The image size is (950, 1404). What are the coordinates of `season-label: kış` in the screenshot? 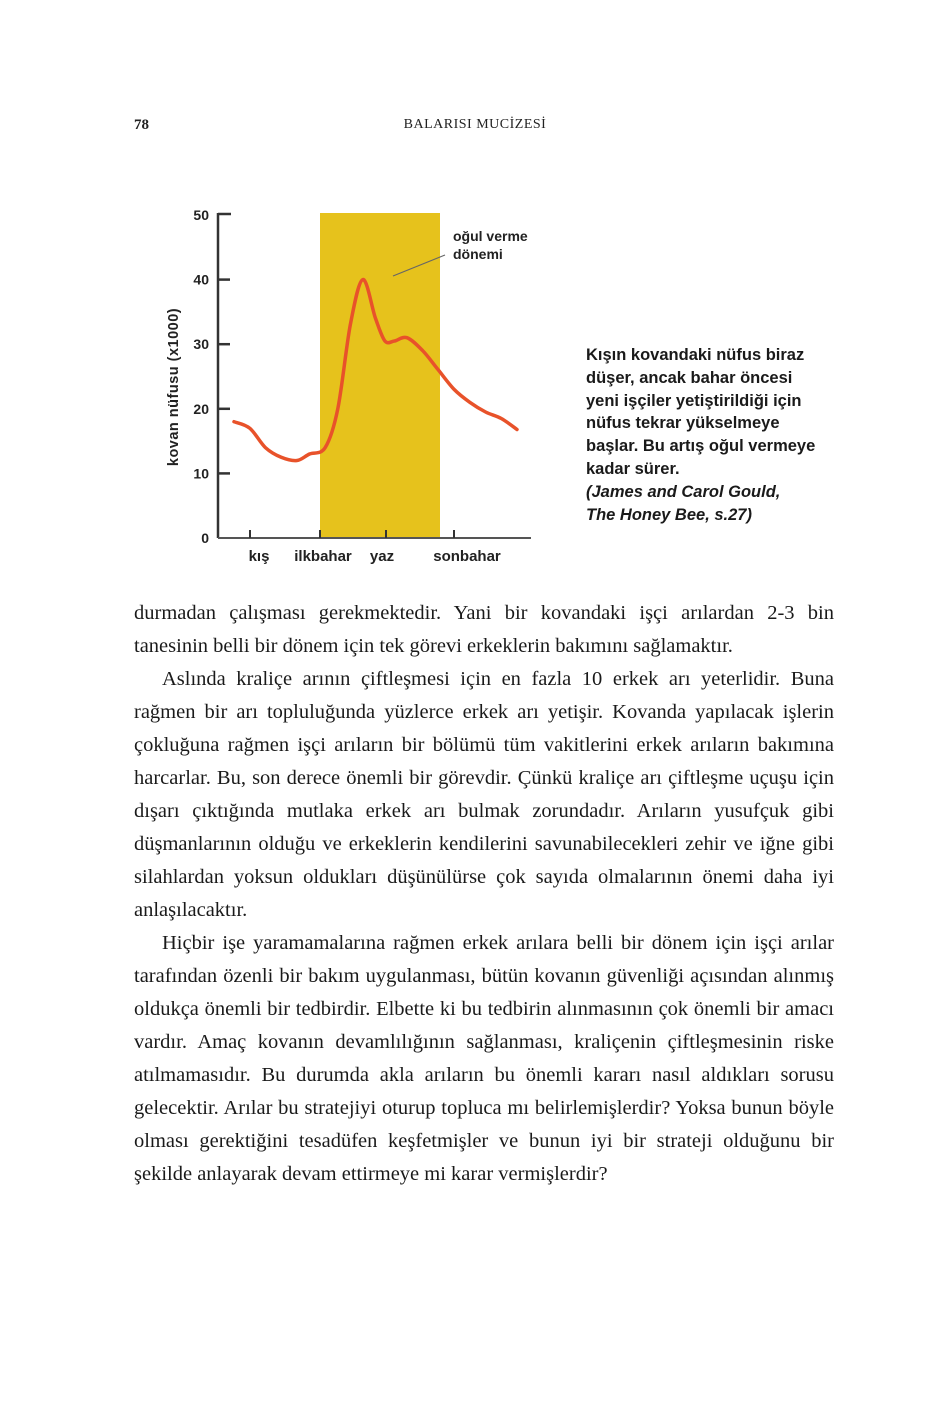 It's located at (259, 556).